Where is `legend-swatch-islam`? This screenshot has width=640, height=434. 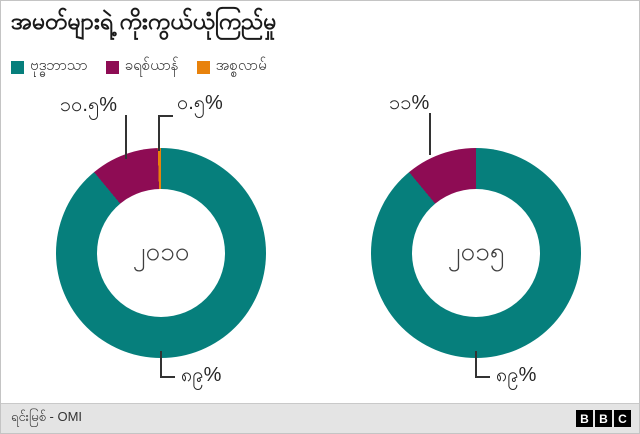 legend-swatch-islam is located at coordinates (203, 67).